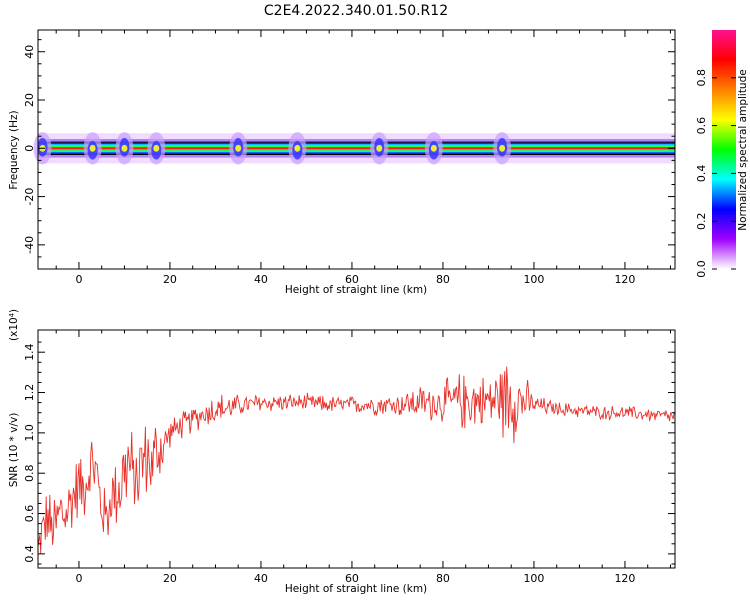 This screenshot has width=750, height=600. What do you see at coordinates (29, 473) in the screenshot?
I see `snr-y-tick-label: 0.8` at bounding box center [29, 473].